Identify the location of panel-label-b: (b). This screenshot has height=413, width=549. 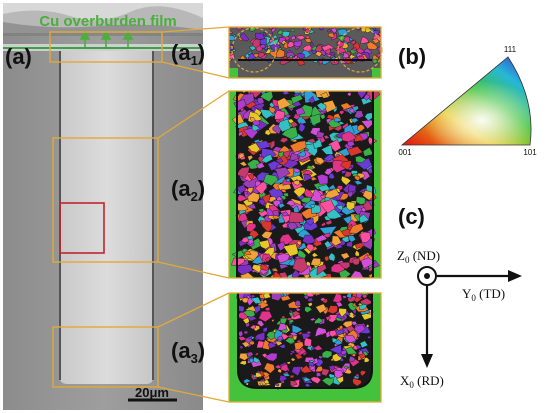
(412, 56).